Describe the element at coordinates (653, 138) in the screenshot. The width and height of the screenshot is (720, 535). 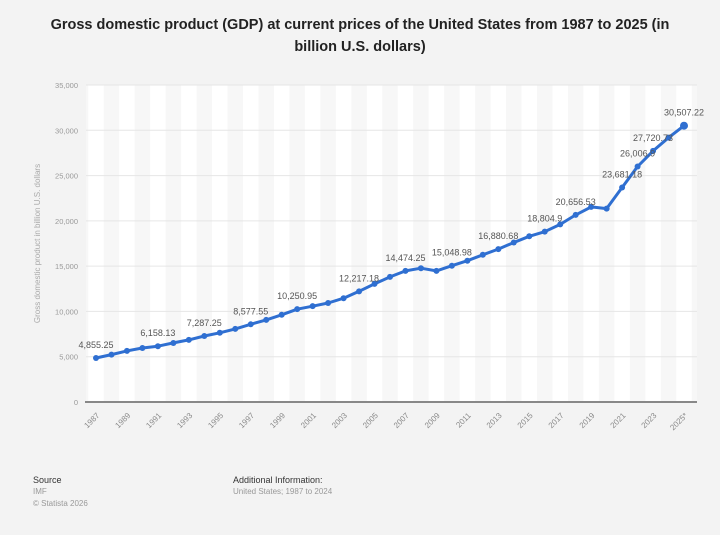
I see `data-label: 27,720.73` at that location.